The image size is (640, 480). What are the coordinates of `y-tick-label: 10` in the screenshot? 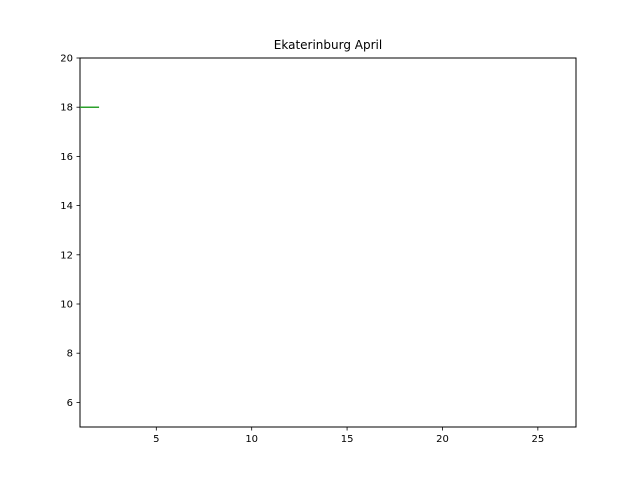 It's located at (66, 305).